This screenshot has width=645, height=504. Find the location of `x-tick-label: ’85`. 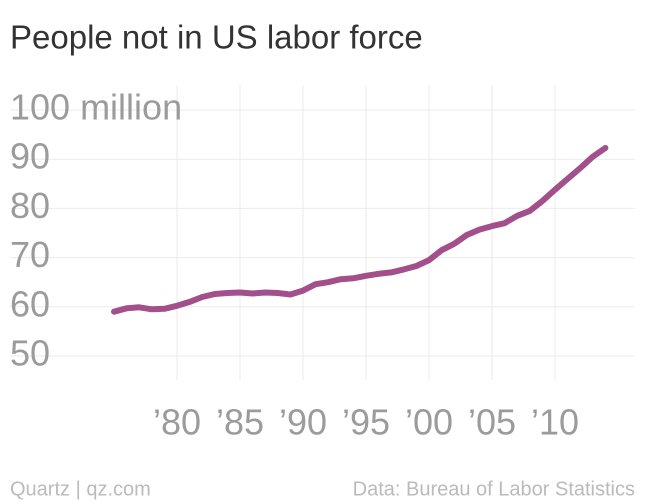

x-tick-label: ’85 is located at coordinates (240, 422).